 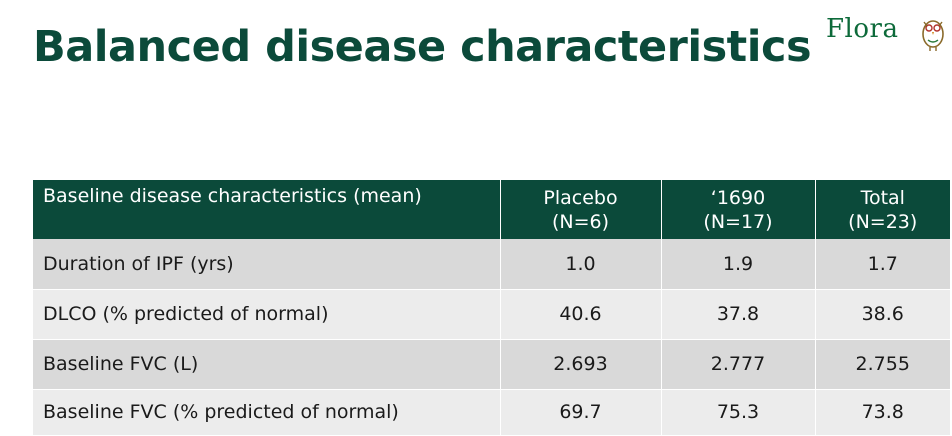 I want to click on header-label: Baseline disease characteristics (mean), so click(x=267, y=209).